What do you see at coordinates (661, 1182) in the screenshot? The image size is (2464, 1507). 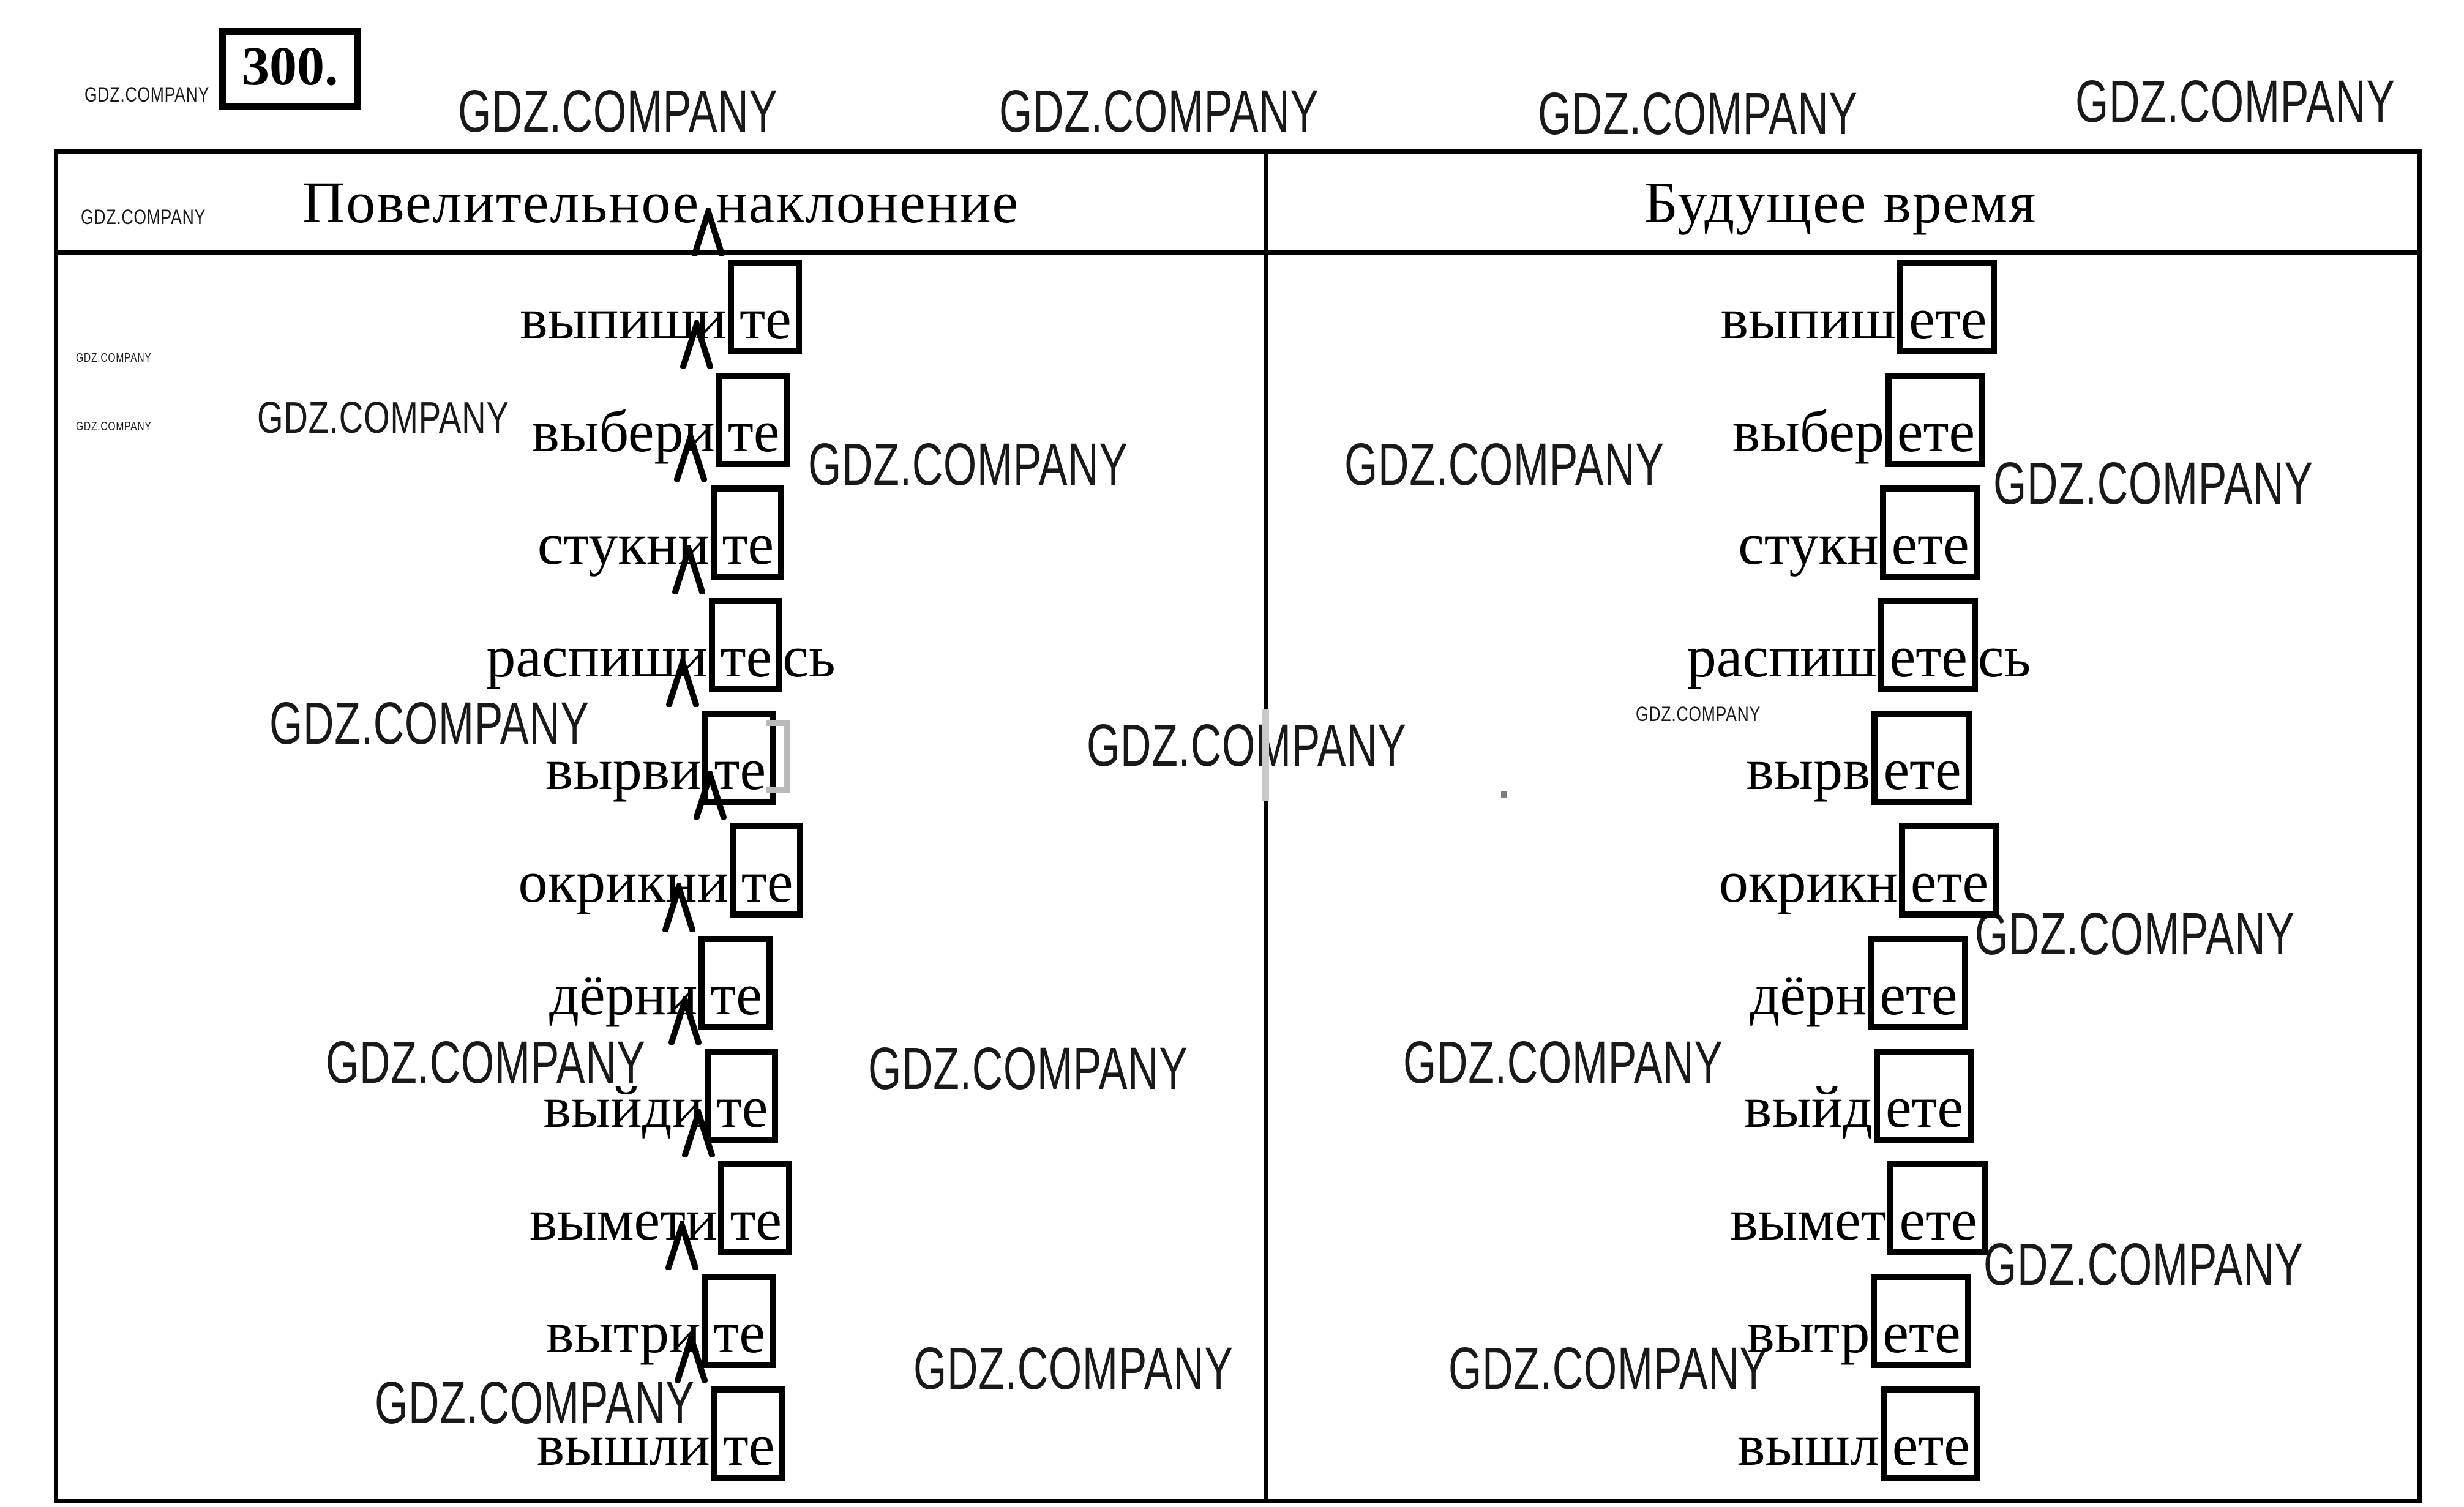 I see `word-imperative: вымет и те` at bounding box center [661, 1182].